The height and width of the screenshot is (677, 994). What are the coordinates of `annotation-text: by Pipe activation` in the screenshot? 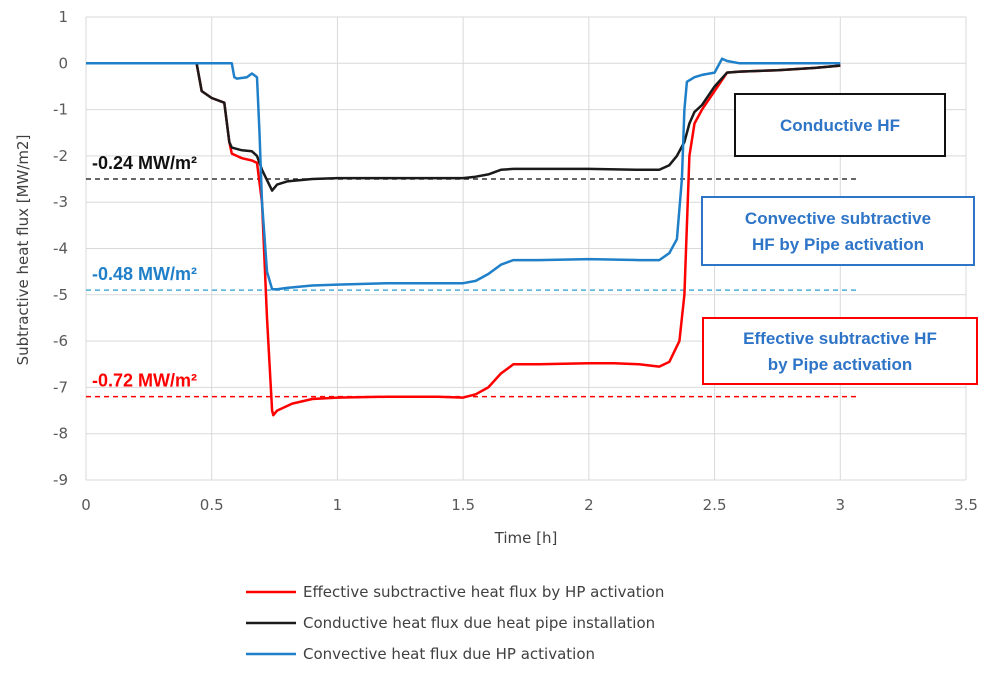 It's located at (840, 364).